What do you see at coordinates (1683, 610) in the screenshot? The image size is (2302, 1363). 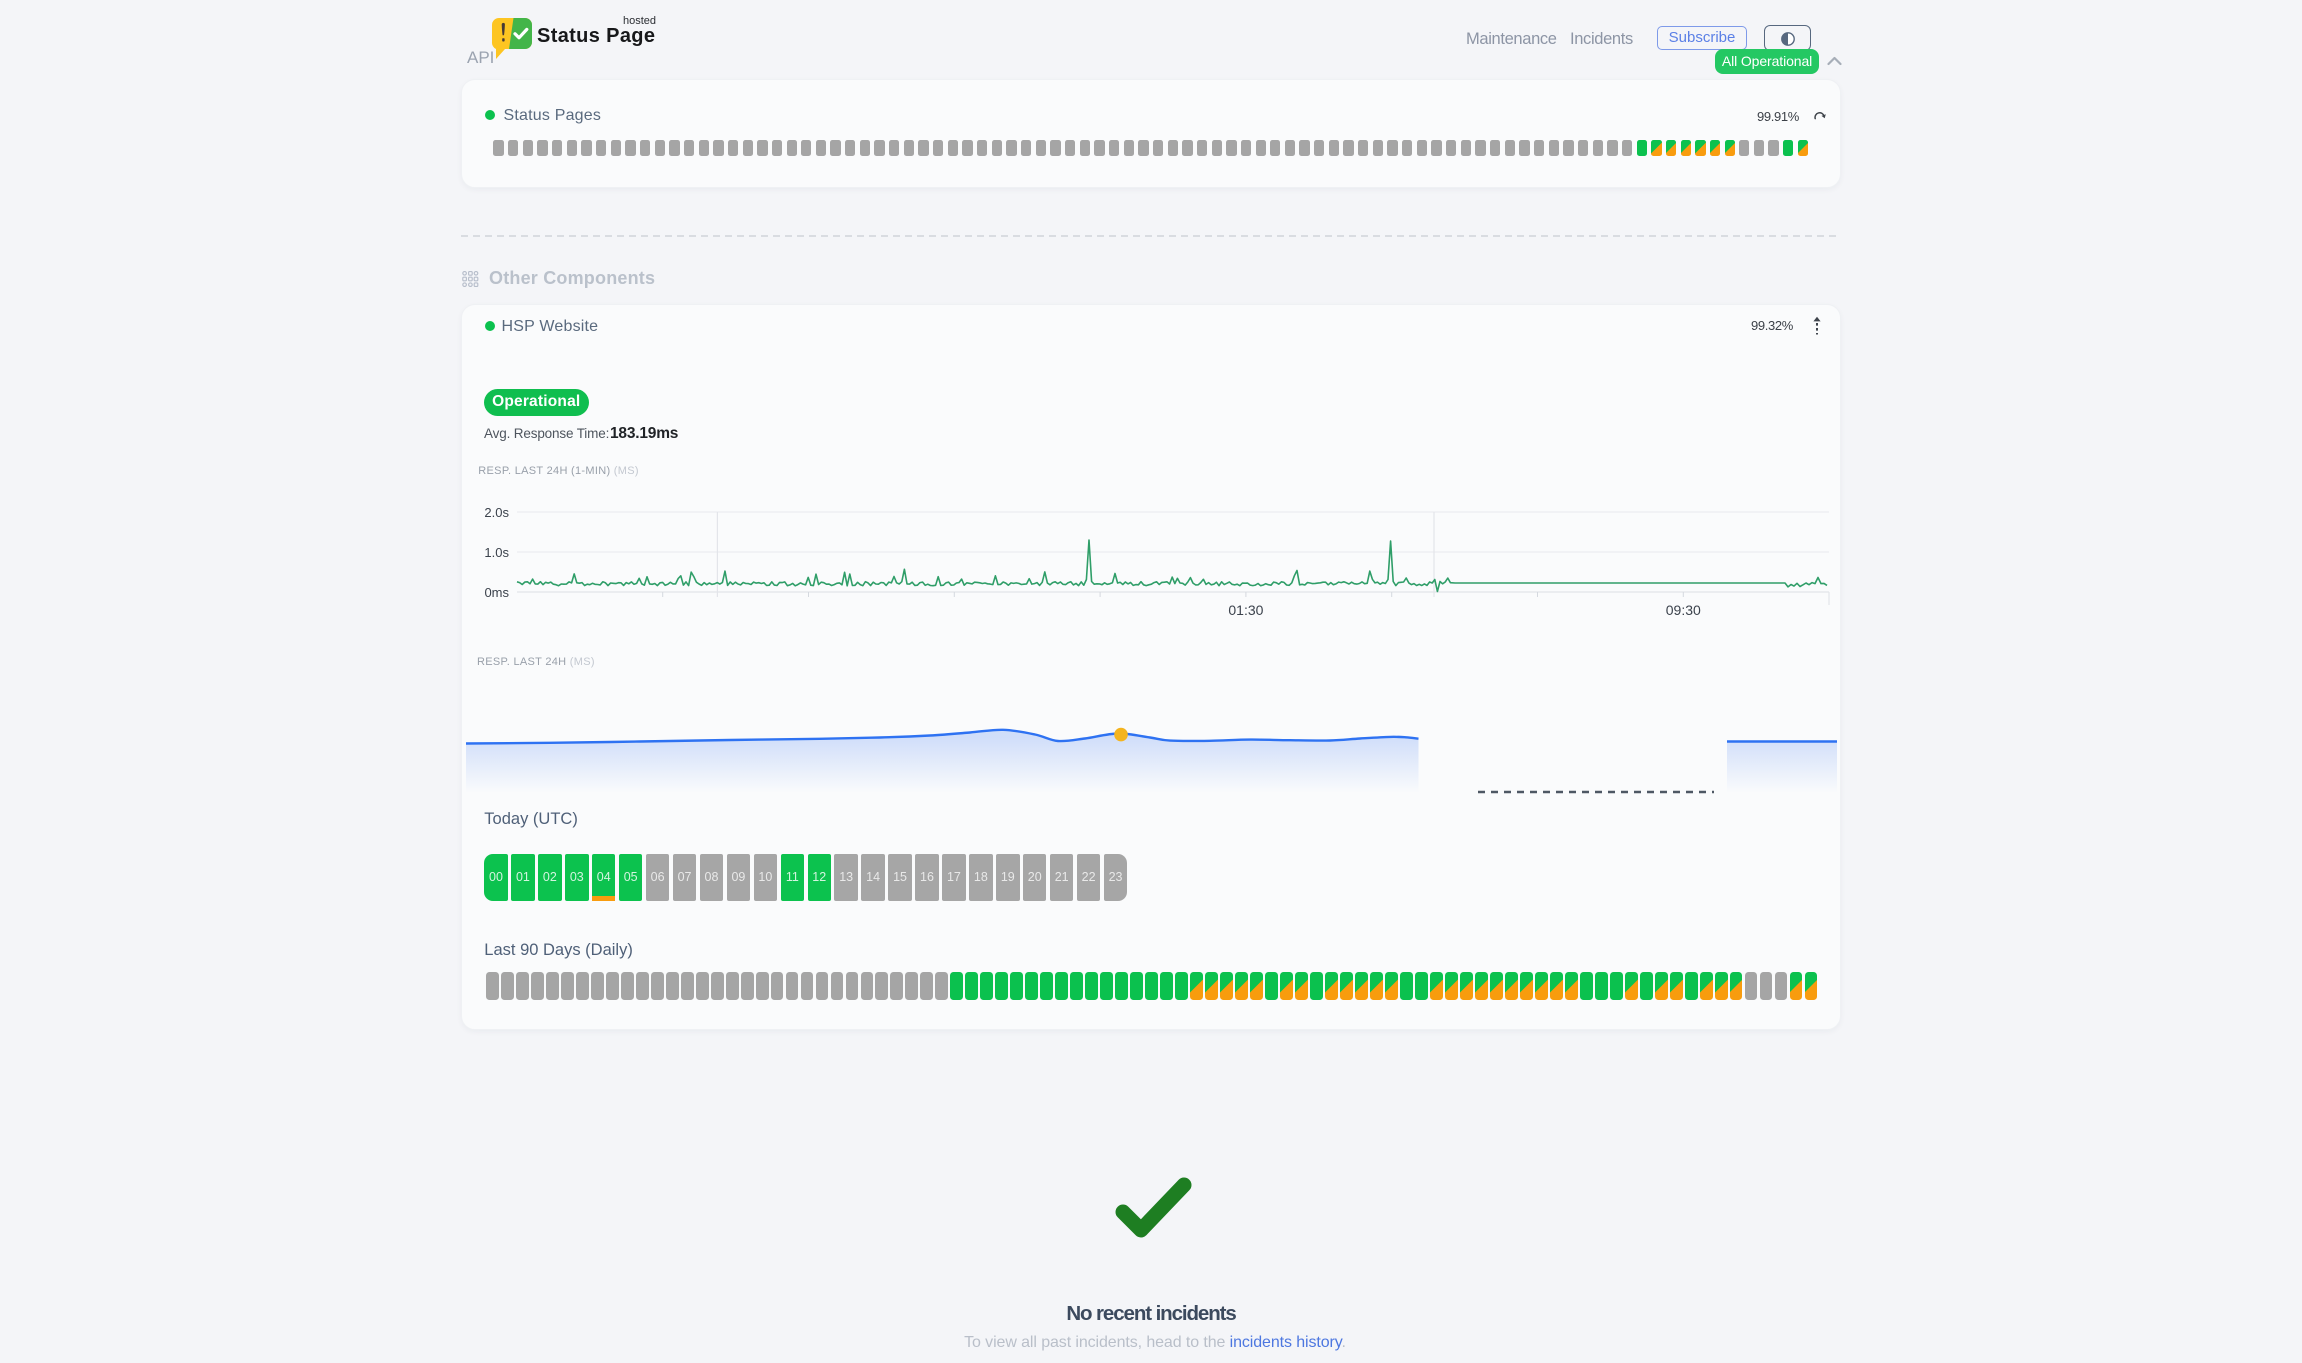 I see `svg-text: 09:30` at bounding box center [1683, 610].